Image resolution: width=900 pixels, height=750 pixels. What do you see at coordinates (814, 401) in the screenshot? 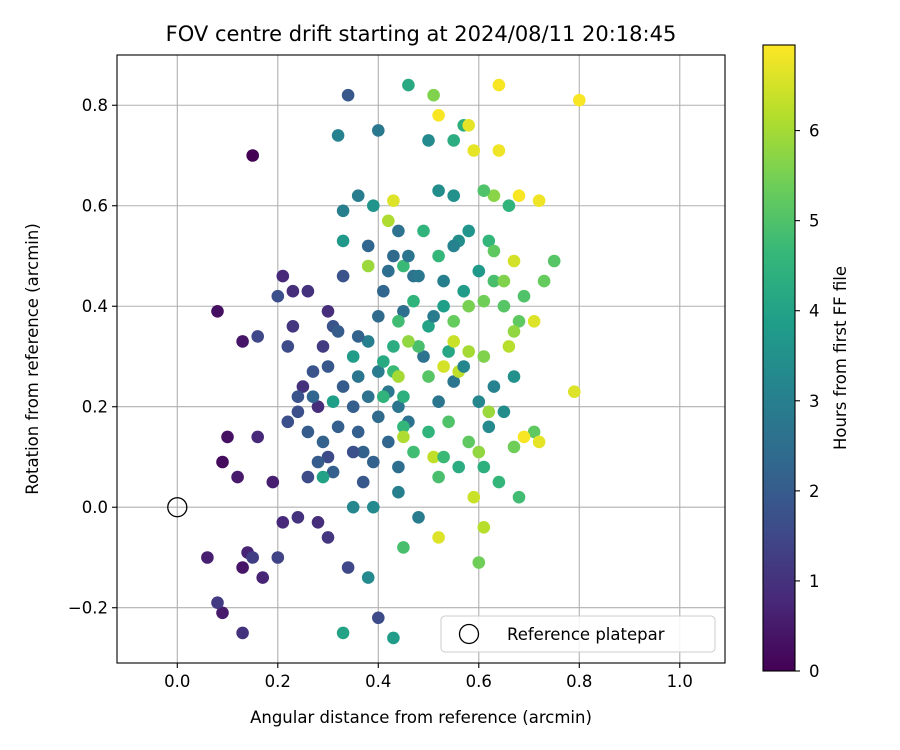
I see `colorbar-tick-label: 3` at bounding box center [814, 401].